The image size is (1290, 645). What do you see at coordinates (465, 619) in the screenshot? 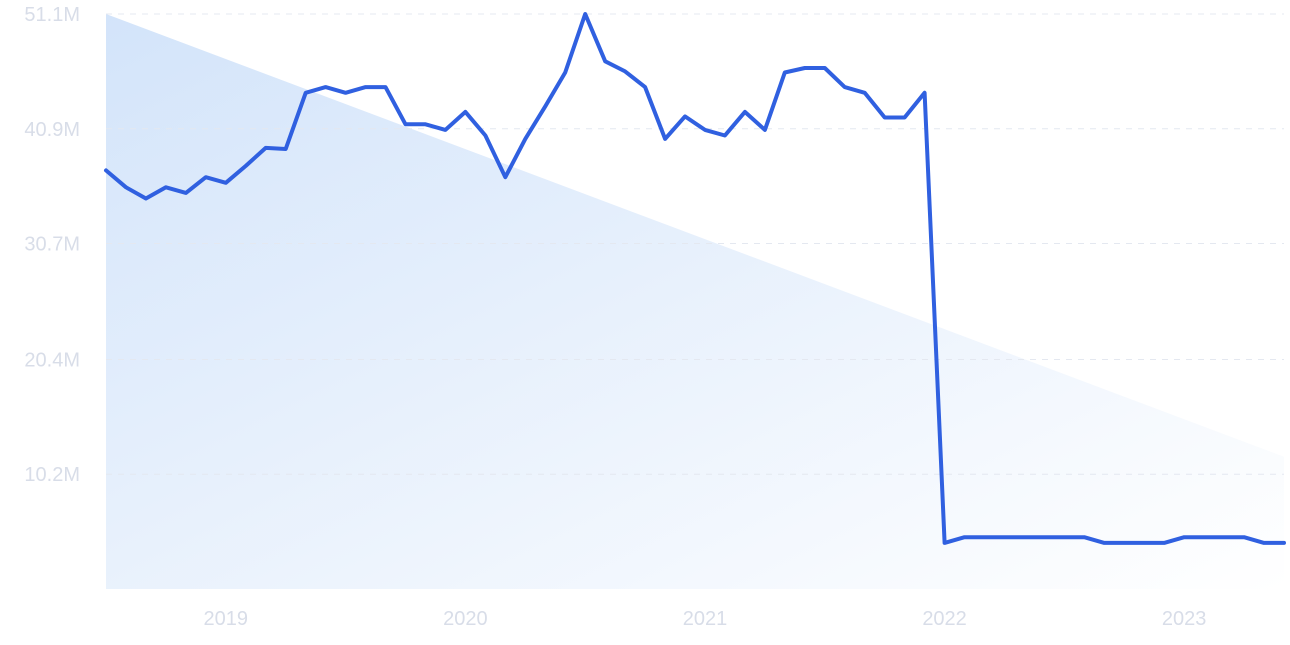
I see `x-tick-label: 2020` at bounding box center [465, 619].